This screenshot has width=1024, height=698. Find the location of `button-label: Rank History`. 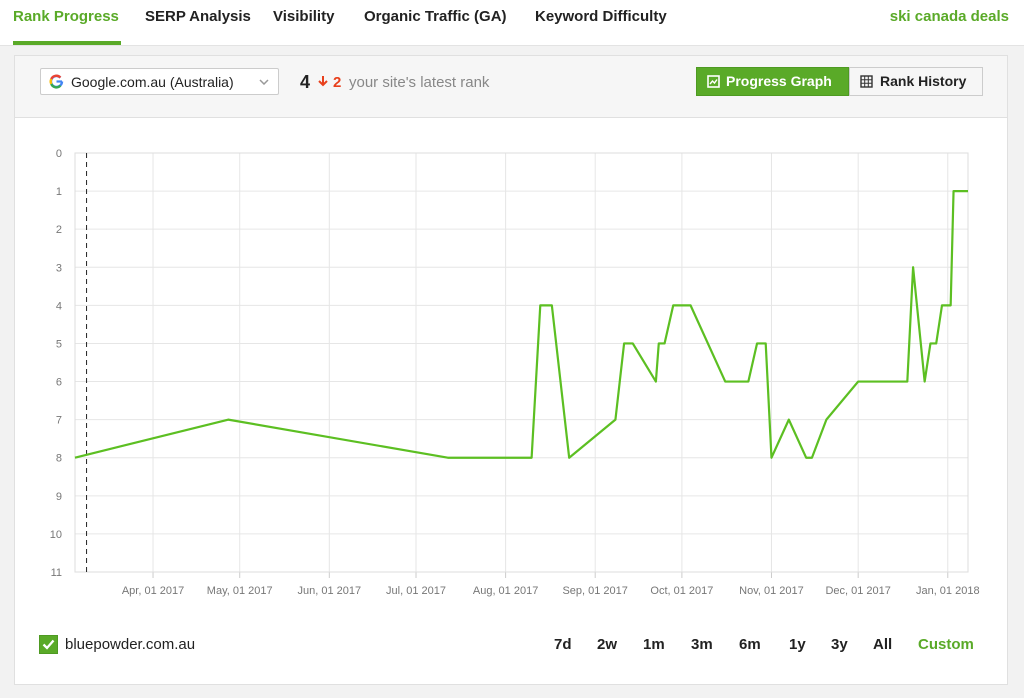

button-label: Rank History is located at coordinates (923, 81).